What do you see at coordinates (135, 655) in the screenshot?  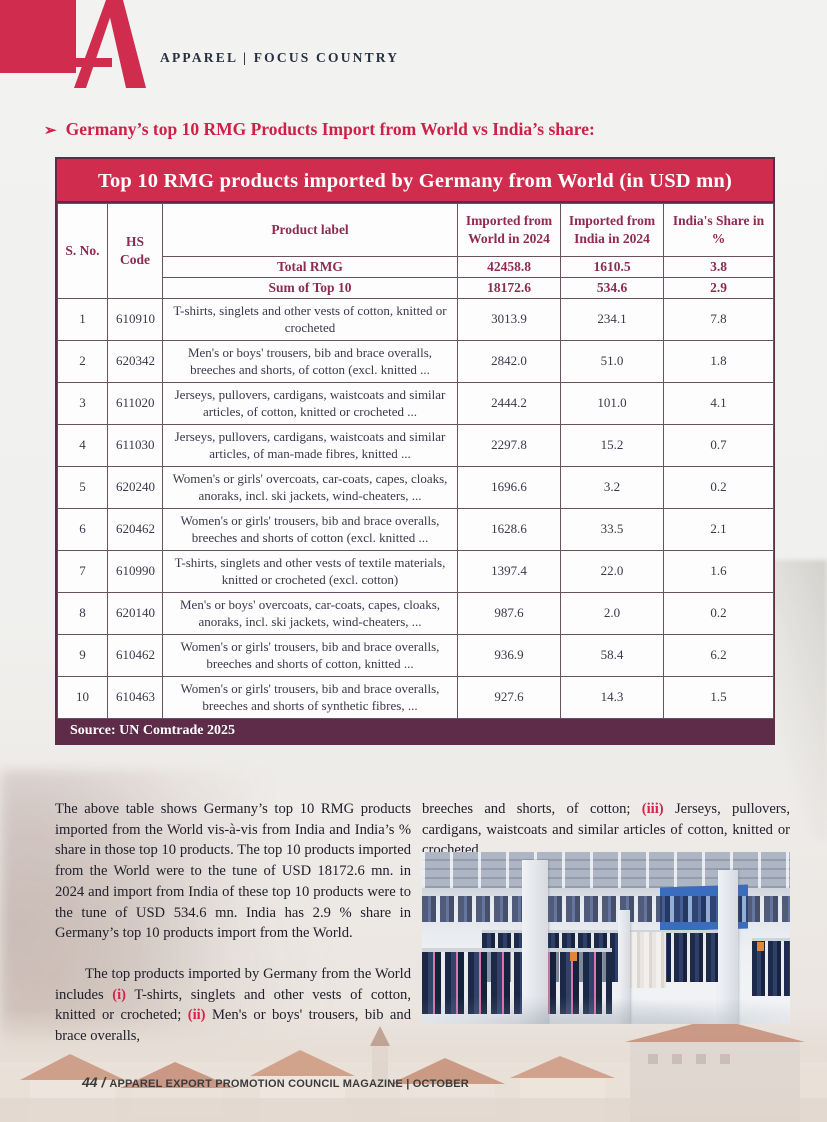 I see `cell-hscode: 610462` at bounding box center [135, 655].